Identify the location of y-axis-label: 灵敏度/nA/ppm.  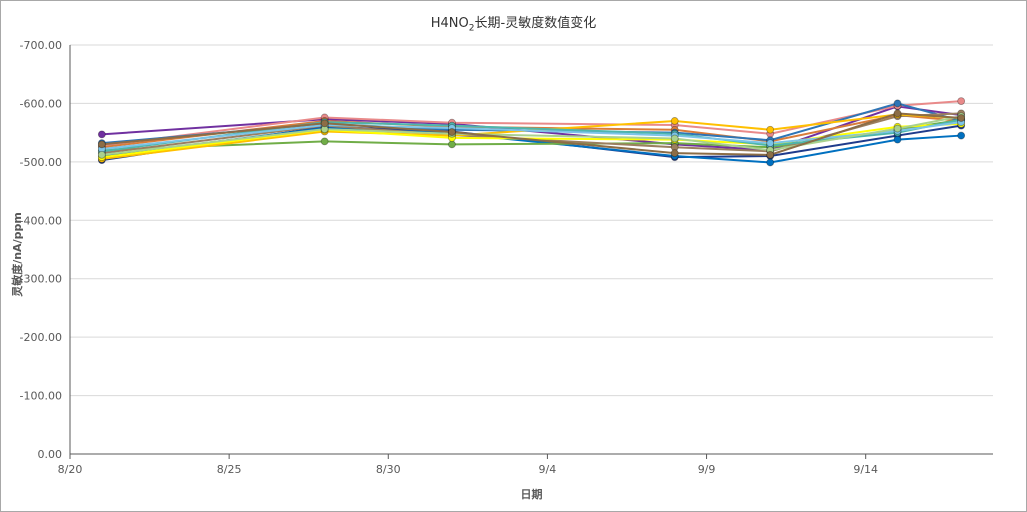
(17, 254).